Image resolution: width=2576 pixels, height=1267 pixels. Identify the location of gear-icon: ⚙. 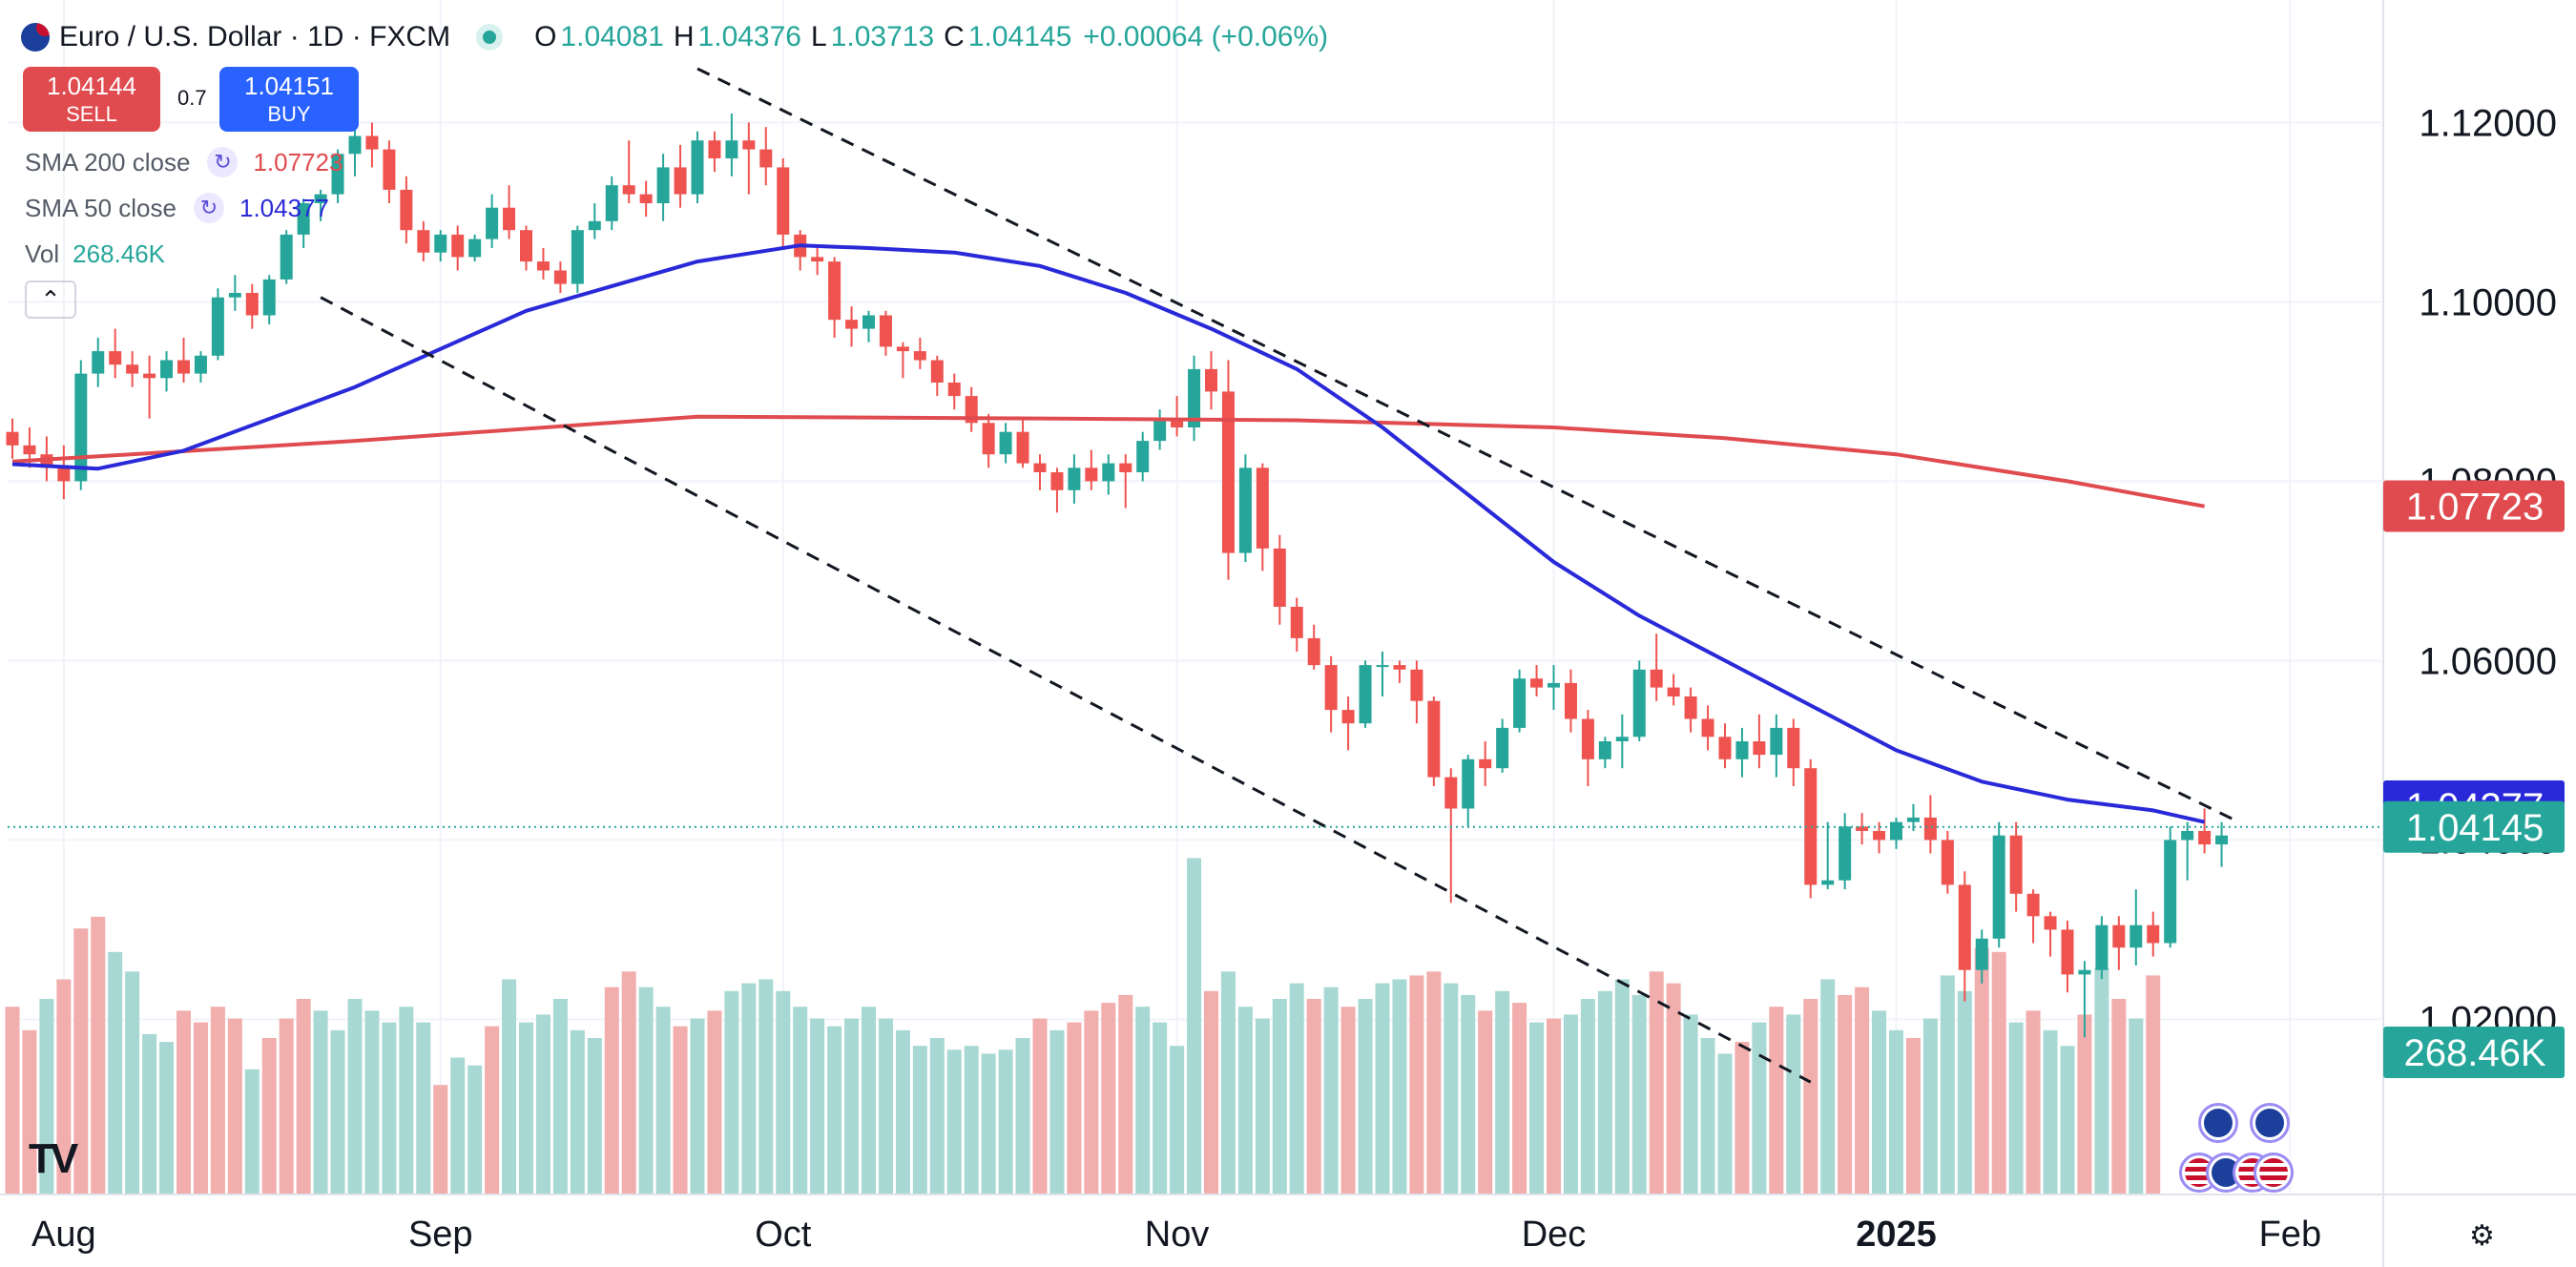
(2482, 1236).